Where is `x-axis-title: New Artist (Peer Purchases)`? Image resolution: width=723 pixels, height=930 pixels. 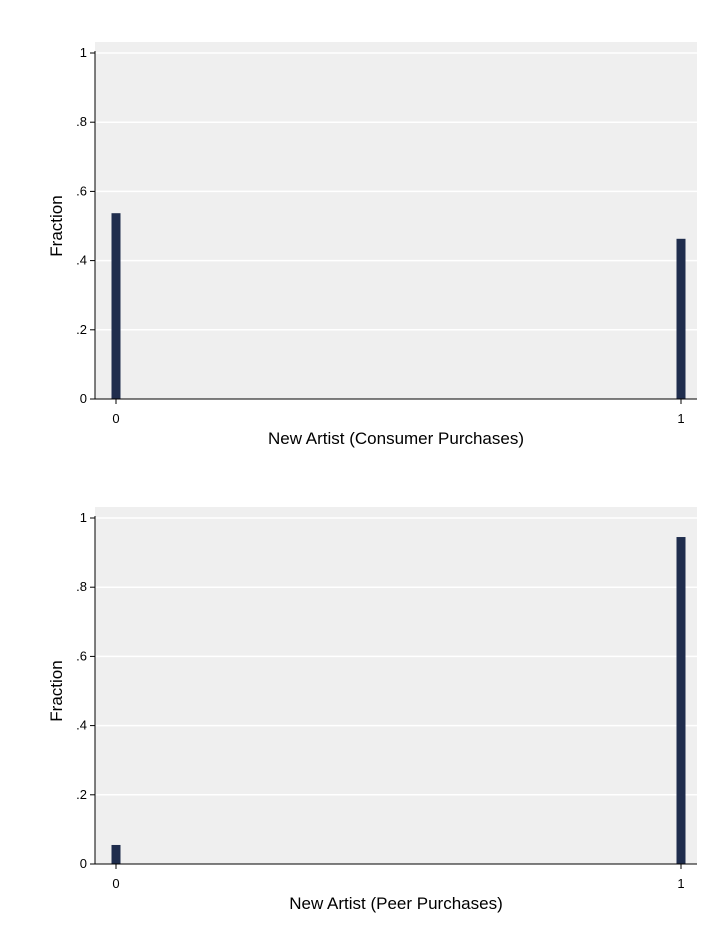 x-axis-title: New Artist (Peer Purchases) is located at coordinates (396, 903).